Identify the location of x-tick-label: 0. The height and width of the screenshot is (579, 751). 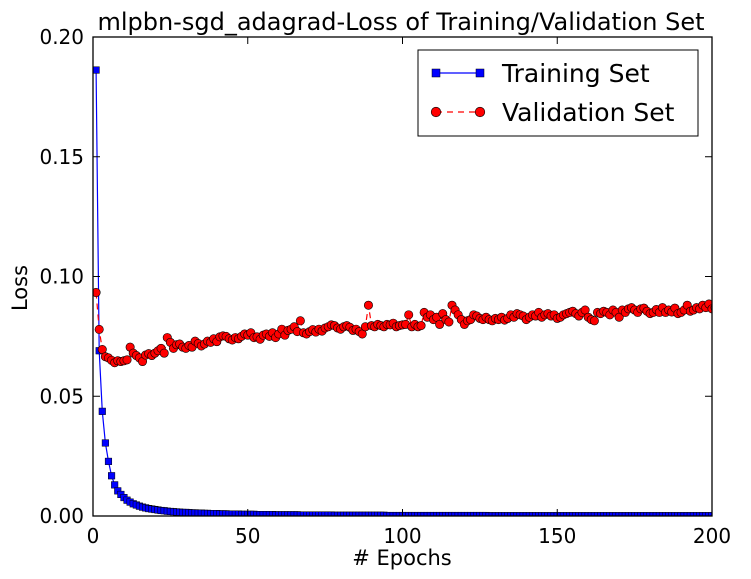
(93, 536).